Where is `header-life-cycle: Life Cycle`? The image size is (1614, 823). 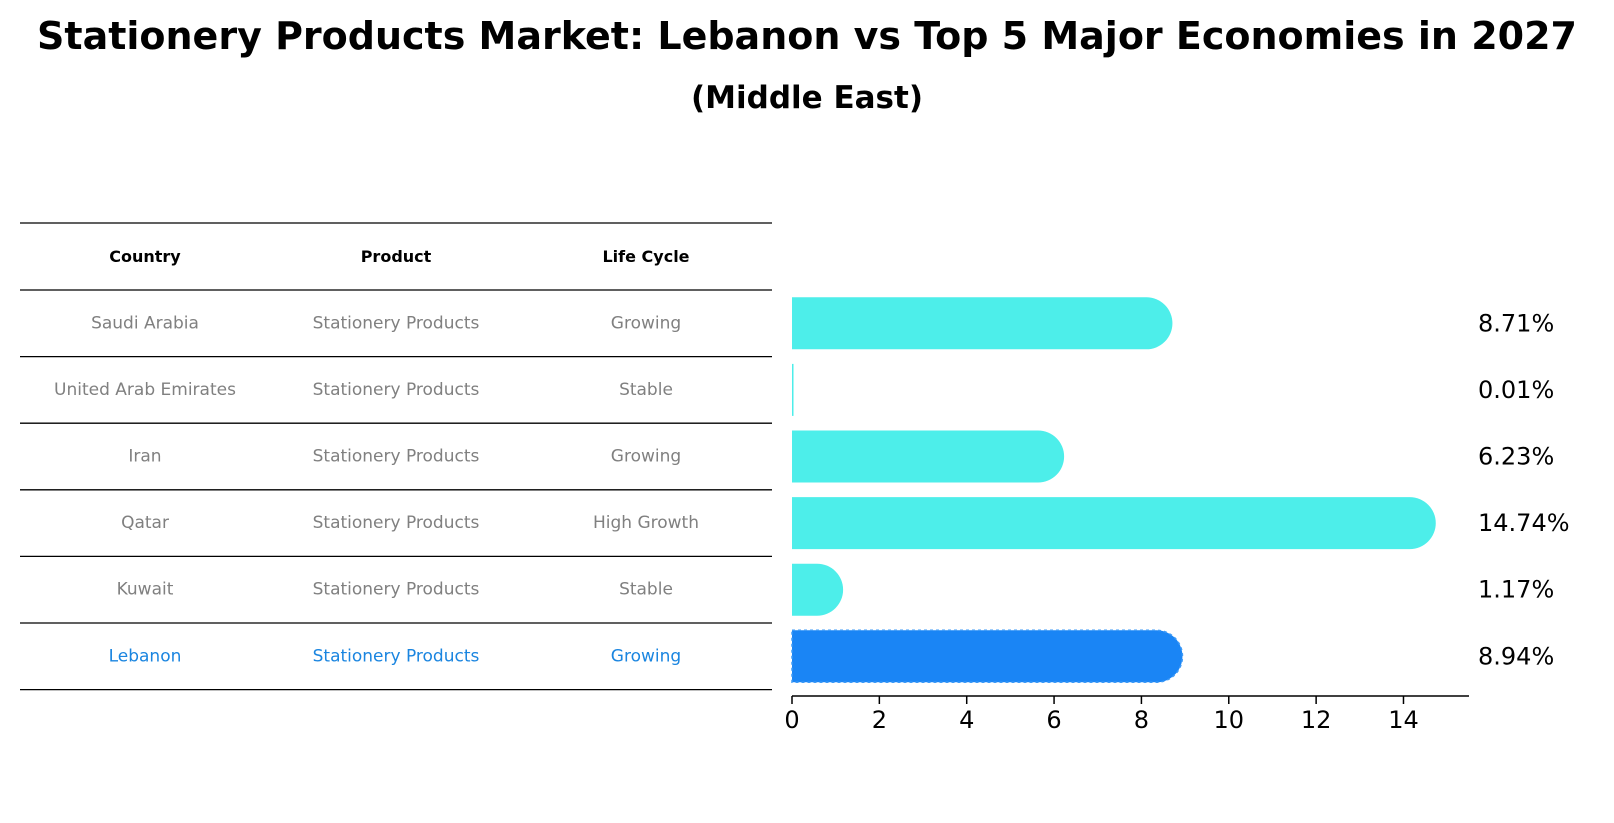 header-life-cycle: Life Cycle is located at coordinates (645, 256).